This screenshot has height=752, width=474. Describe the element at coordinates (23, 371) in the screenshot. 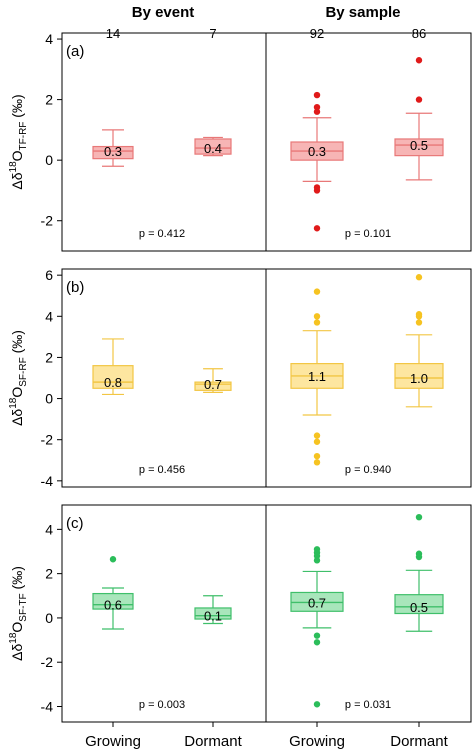

I see `y-axis-label-sub: SF-RF` at that location.